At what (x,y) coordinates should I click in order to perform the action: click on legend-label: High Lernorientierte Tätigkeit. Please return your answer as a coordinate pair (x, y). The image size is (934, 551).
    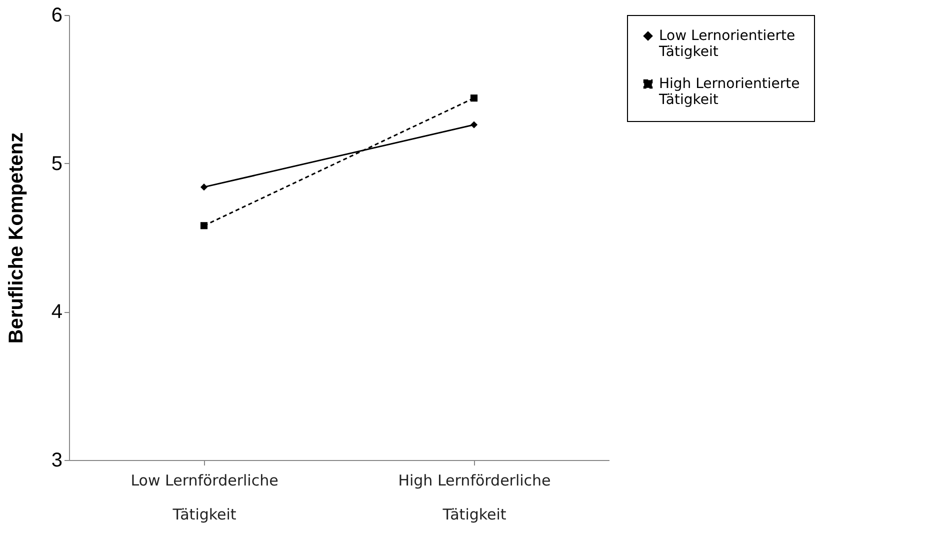
    Looking at the image, I should click on (729, 92).